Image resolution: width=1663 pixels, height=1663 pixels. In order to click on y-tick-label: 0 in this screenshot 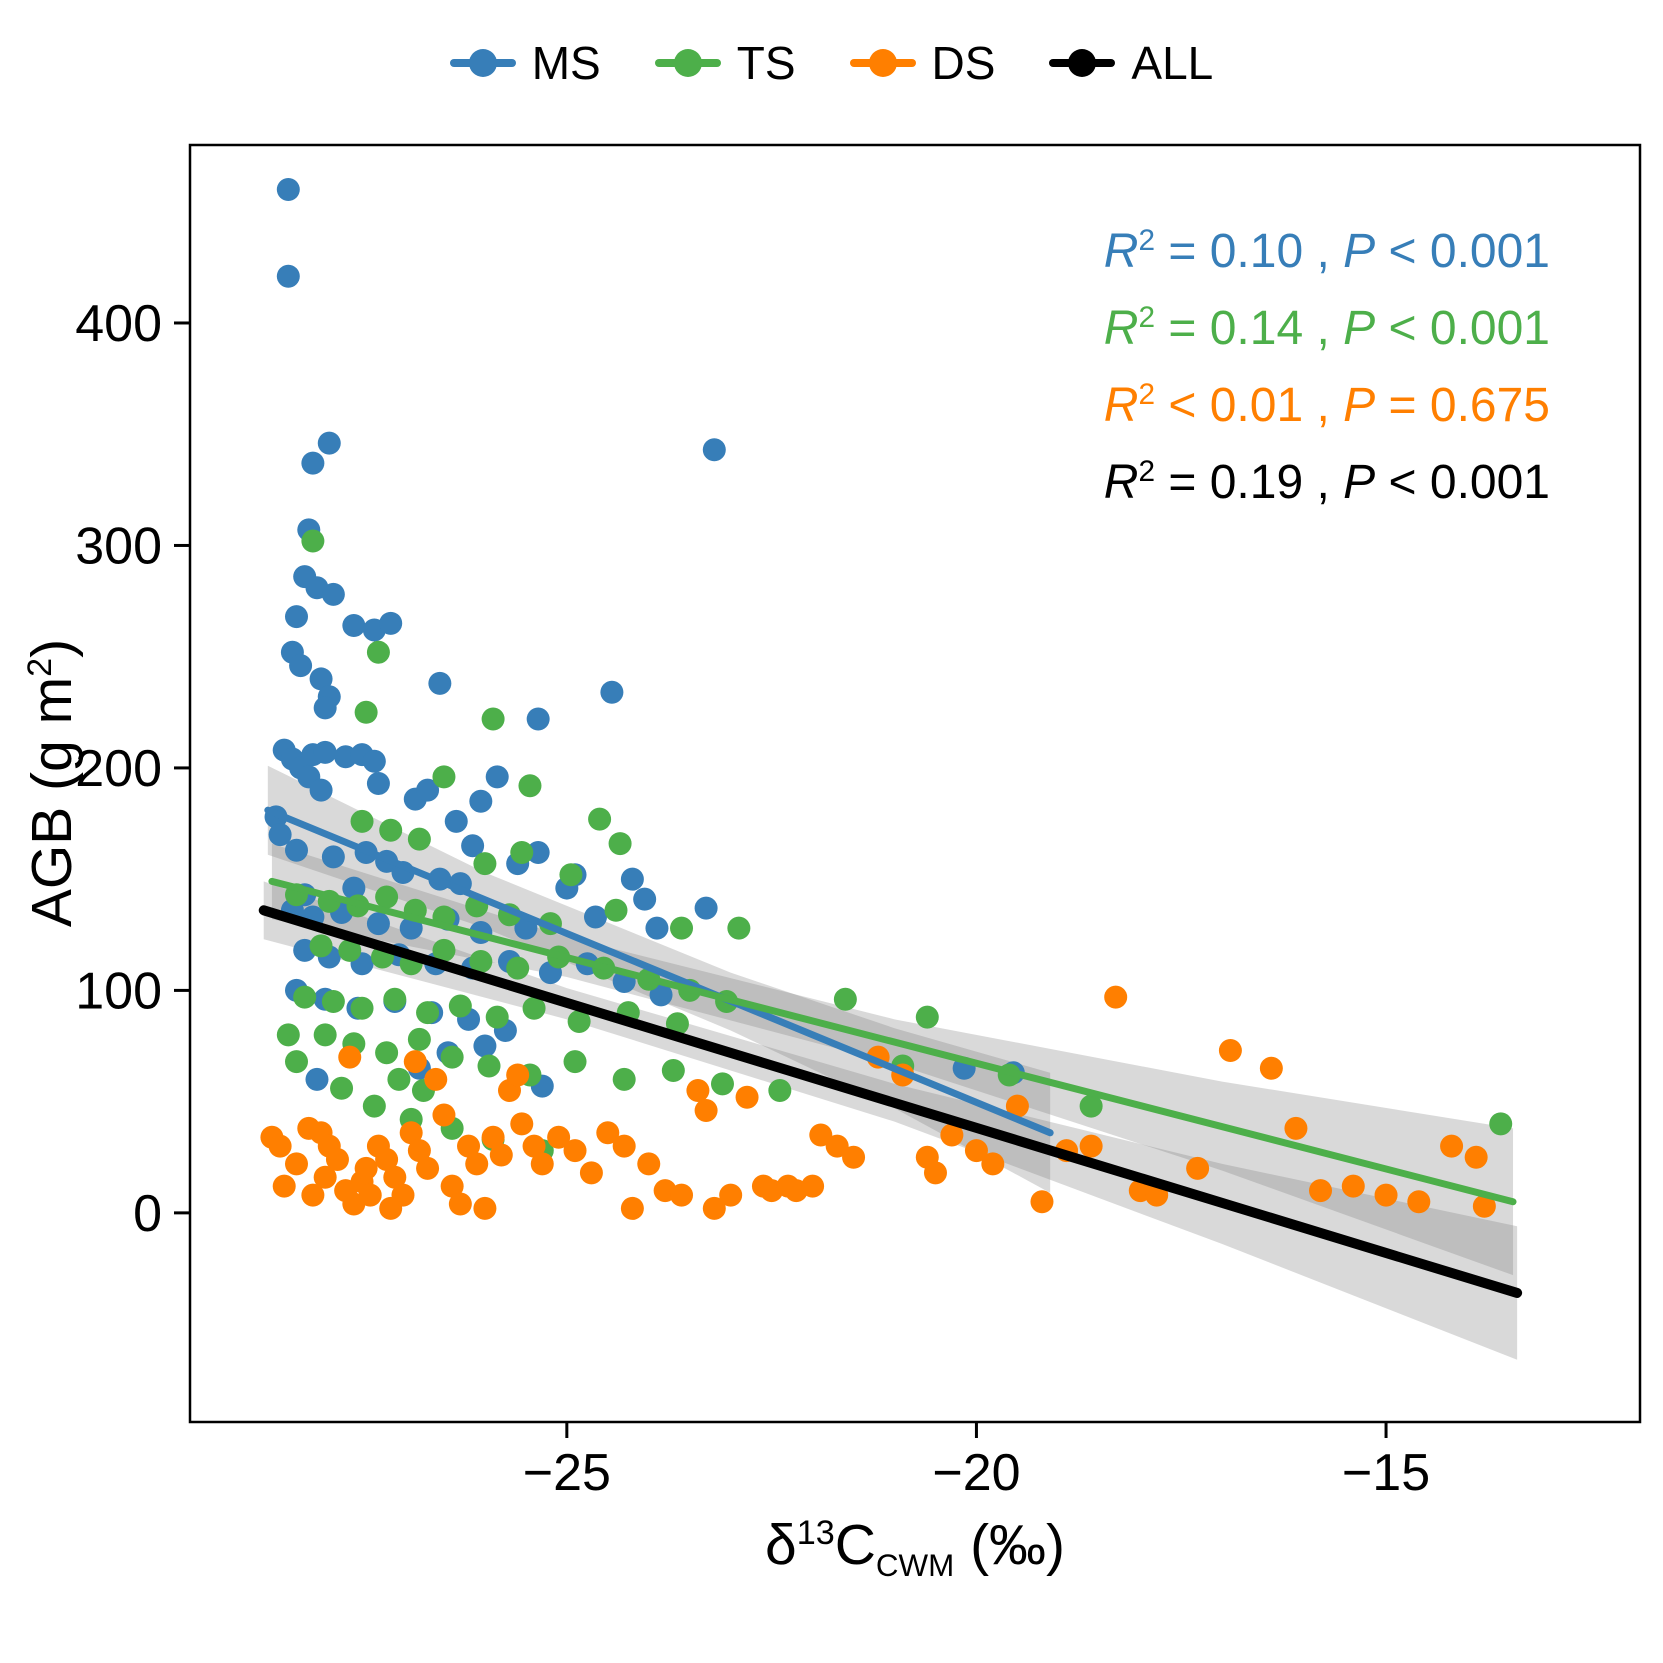, I will do `click(147, 1214)`.